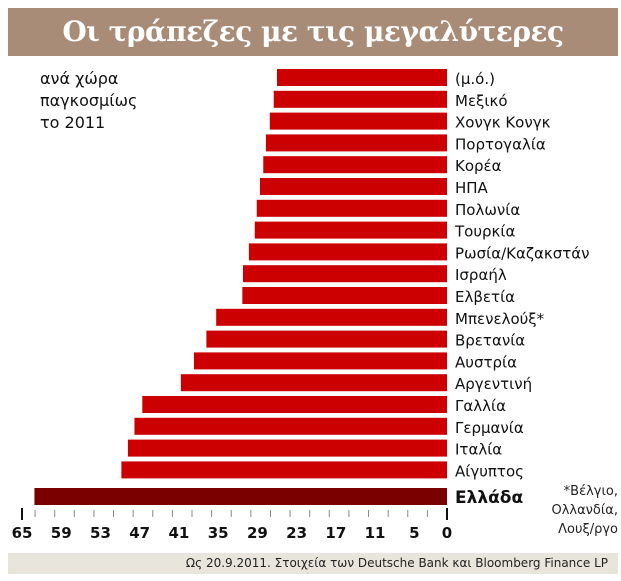 This screenshot has width=621, height=581. Describe the element at coordinates (375, 533) in the screenshot. I see `tick-label: 11` at that location.